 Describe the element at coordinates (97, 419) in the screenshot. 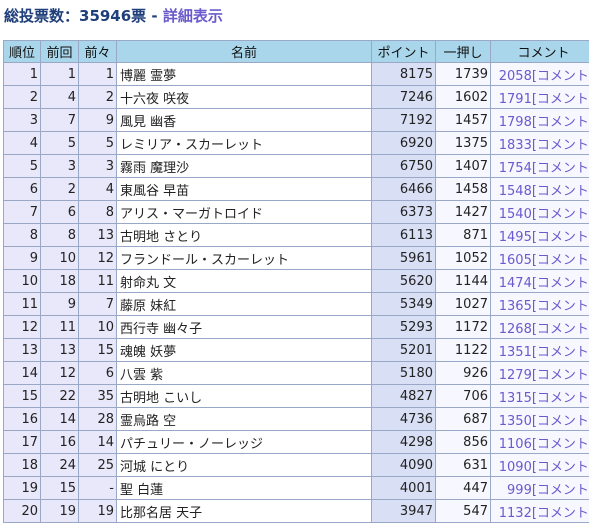

I see `prev2-rank-cell: 28` at that location.